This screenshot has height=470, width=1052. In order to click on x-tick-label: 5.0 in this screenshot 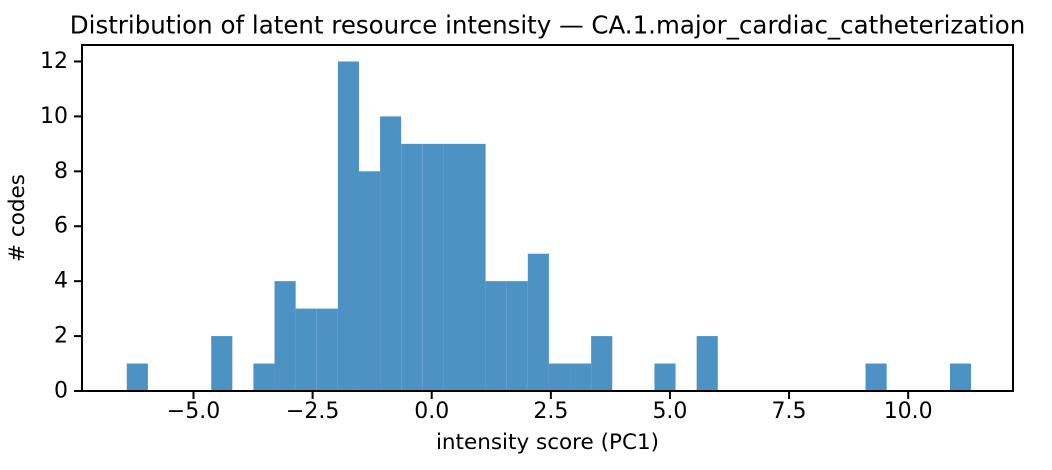, I will do `click(669, 411)`.